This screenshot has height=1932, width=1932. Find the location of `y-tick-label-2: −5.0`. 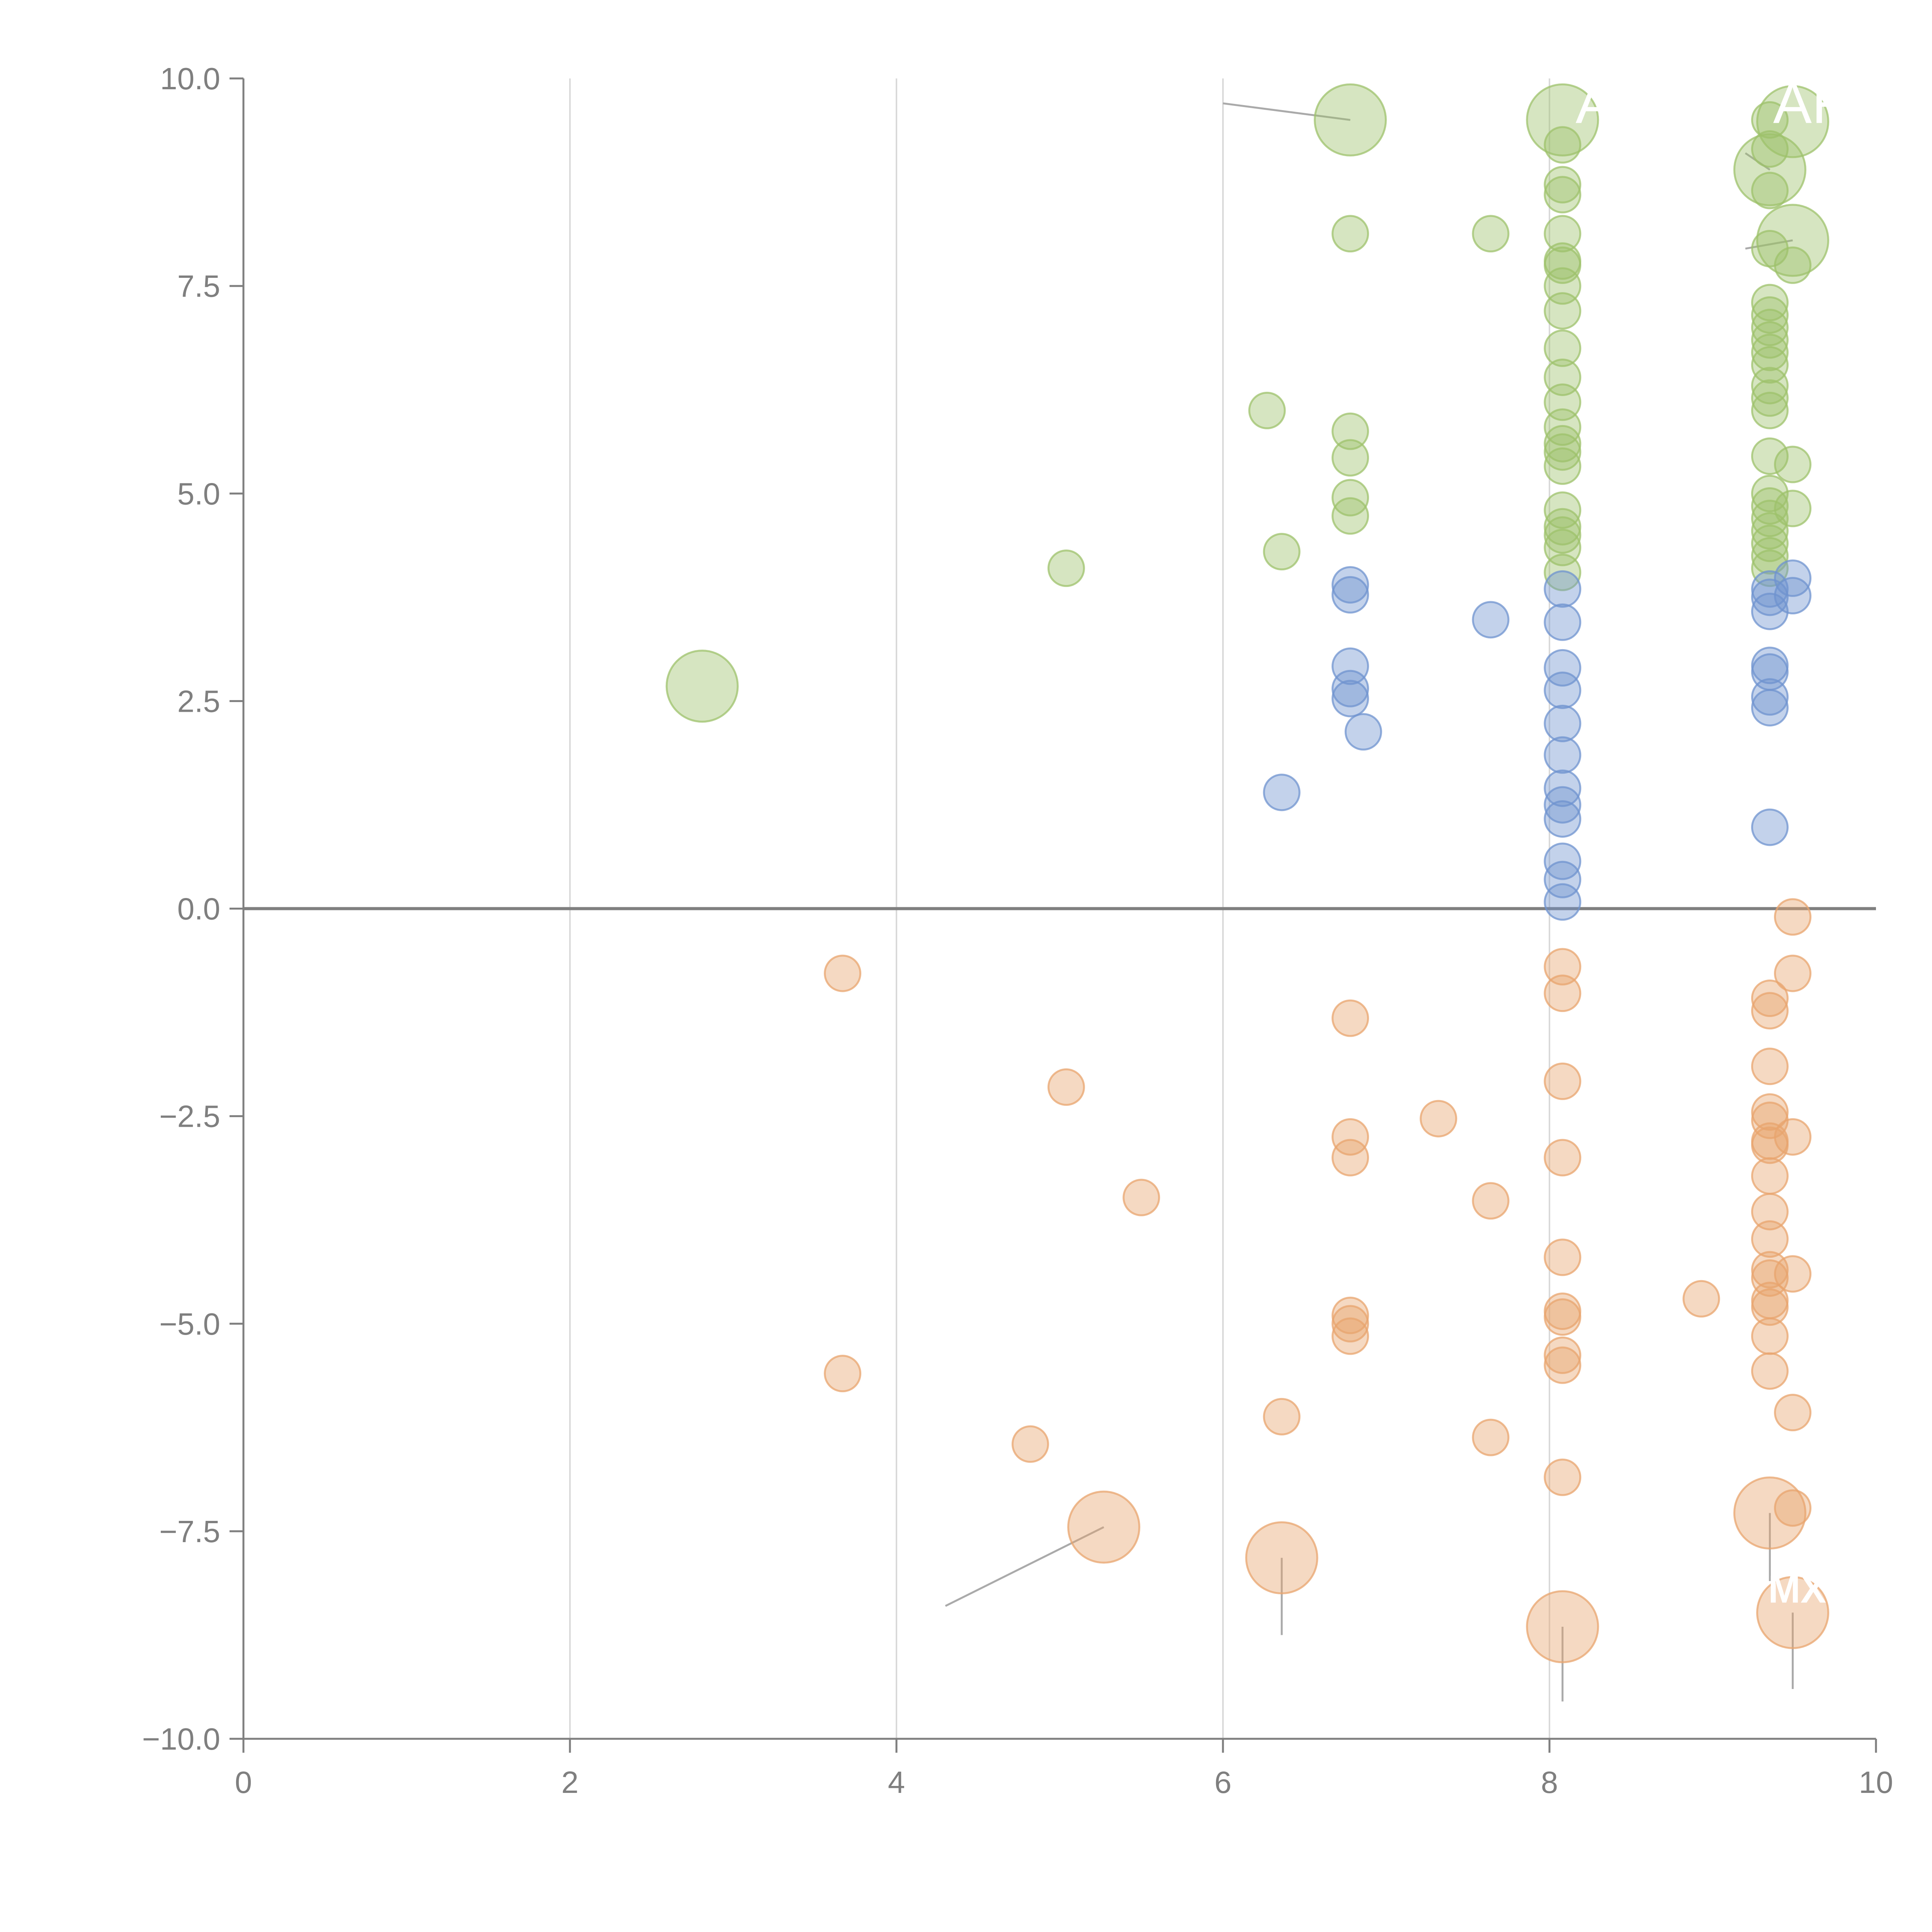

y-tick-label-2: −5.0 is located at coordinates (190, 1324).